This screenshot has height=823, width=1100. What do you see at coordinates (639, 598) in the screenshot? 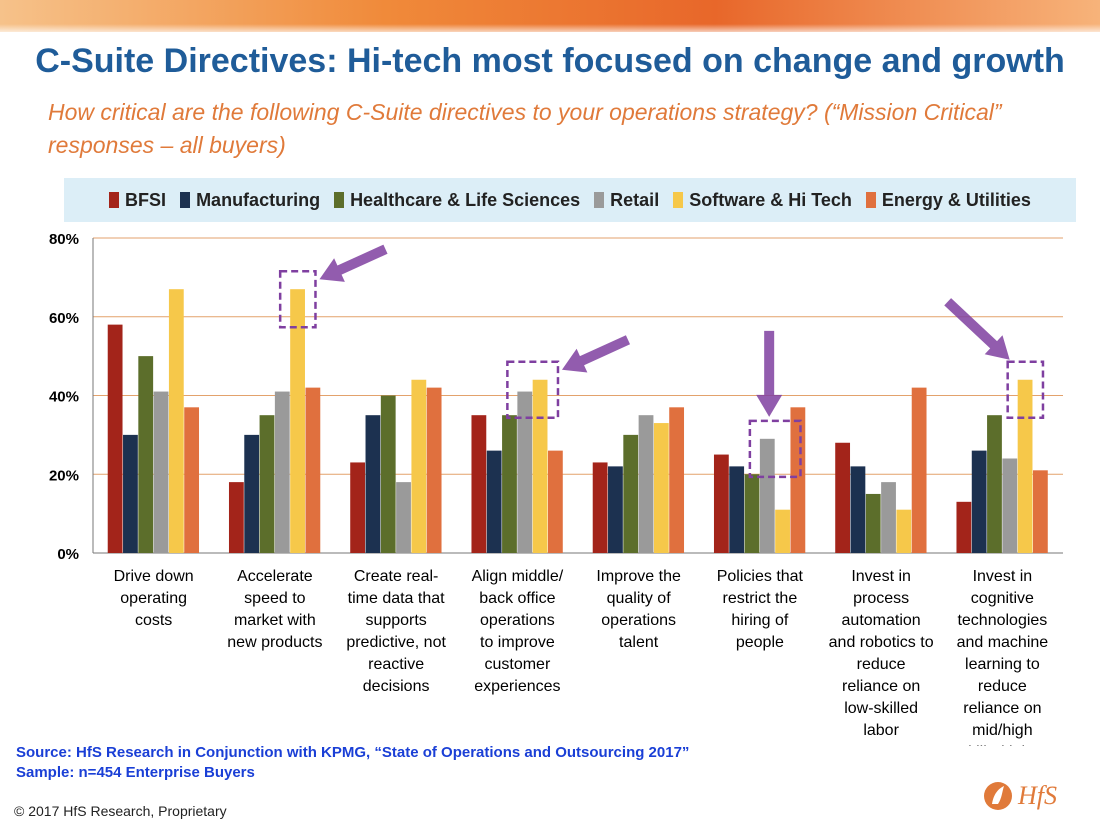
I see `x-category-label-line: quality of` at bounding box center [639, 598].